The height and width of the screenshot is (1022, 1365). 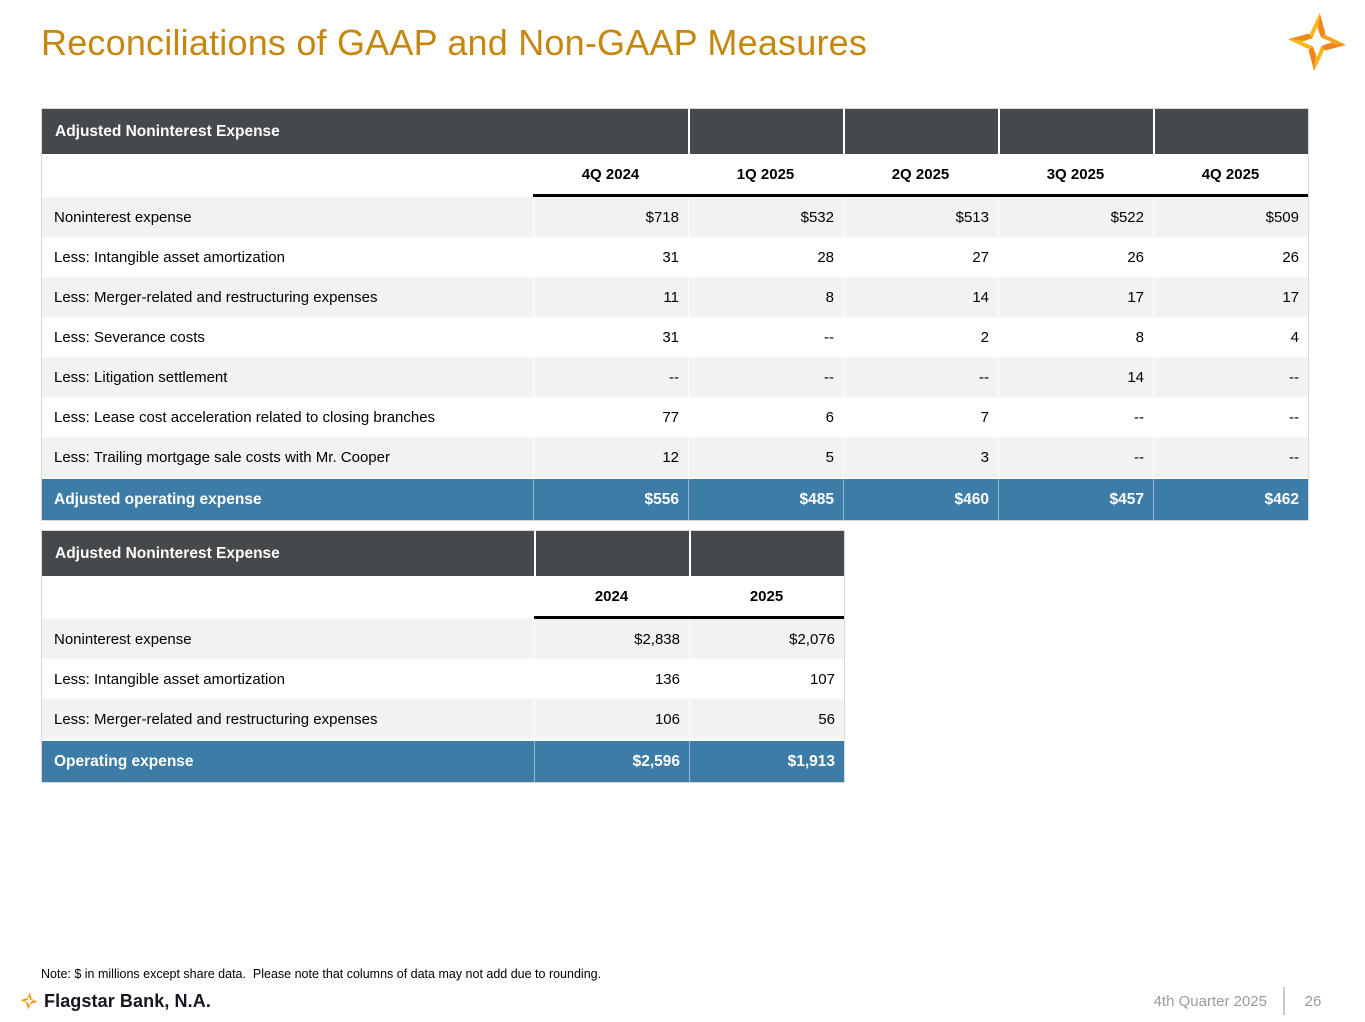 I want to click on brand-name: Flagstar Bank, N.A., so click(x=127, y=1000).